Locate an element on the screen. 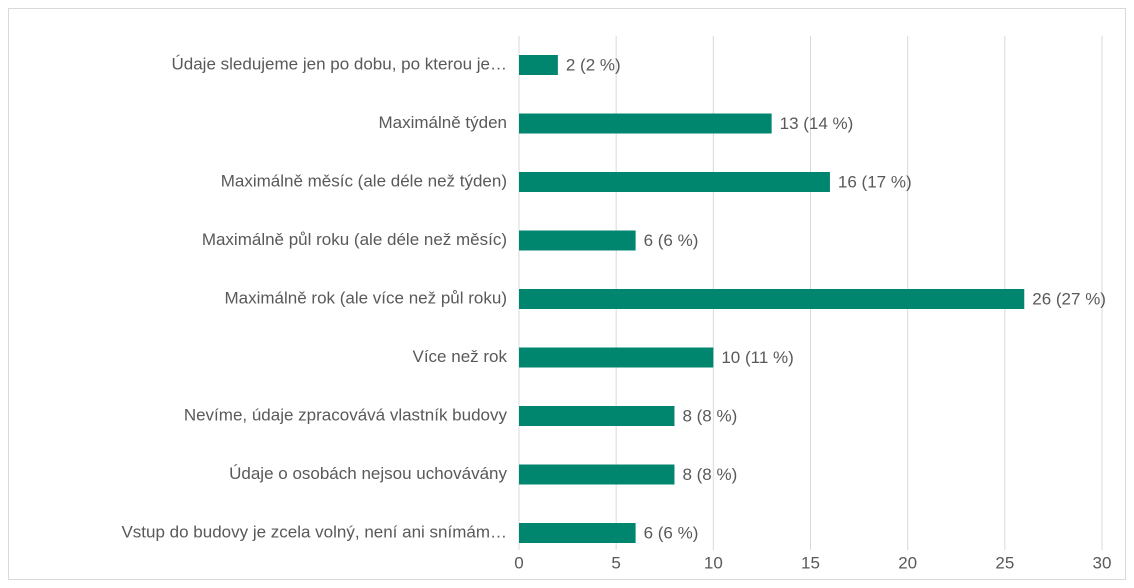 This screenshot has width=1134, height=588. y-tick-label: Nevíme, údaje zpracovává vlastník budovy is located at coordinates (346, 414).